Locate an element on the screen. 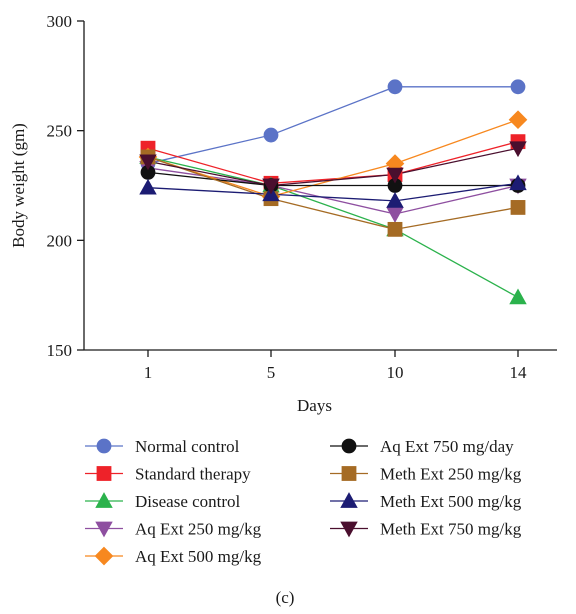 The height and width of the screenshot is (614, 576). legend-item-aq-ext-500-mg-kg: Aq Ext 500 mg/kg is located at coordinates (173, 556).